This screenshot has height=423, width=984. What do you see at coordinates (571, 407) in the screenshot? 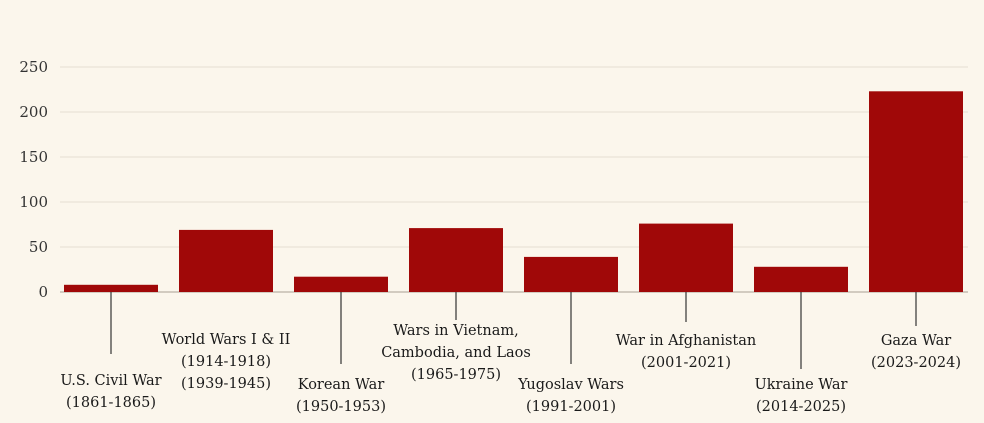
I see `category-label-line: (1991-2001)` at bounding box center [571, 407].